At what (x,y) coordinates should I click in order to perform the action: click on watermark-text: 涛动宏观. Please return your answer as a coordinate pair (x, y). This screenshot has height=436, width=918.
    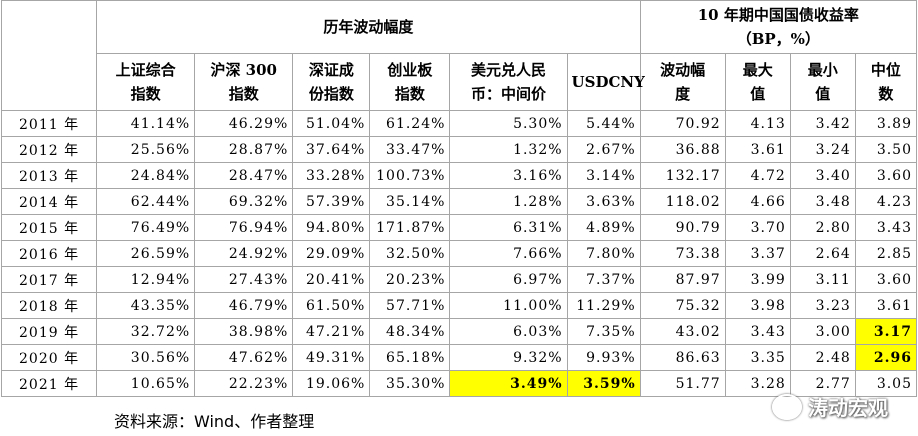
    Looking at the image, I should click on (848, 408).